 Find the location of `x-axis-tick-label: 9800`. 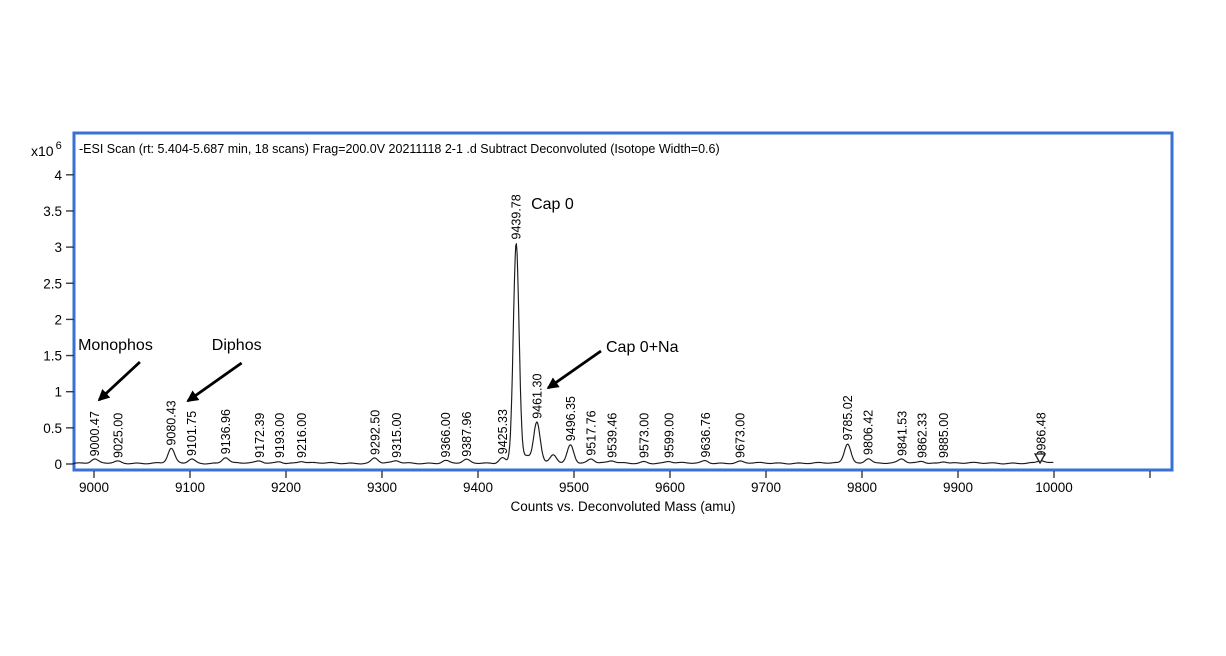

x-axis-tick-label: 9800 is located at coordinates (862, 487).